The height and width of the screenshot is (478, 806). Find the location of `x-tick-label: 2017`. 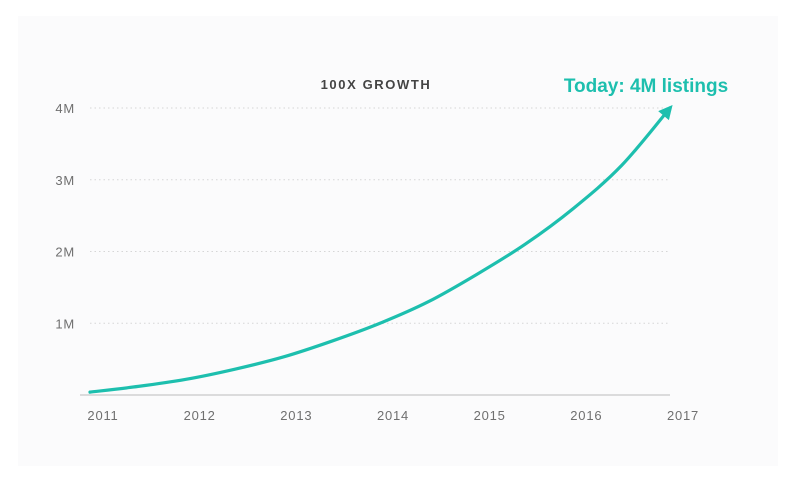

x-tick-label: 2017 is located at coordinates (683, 415).